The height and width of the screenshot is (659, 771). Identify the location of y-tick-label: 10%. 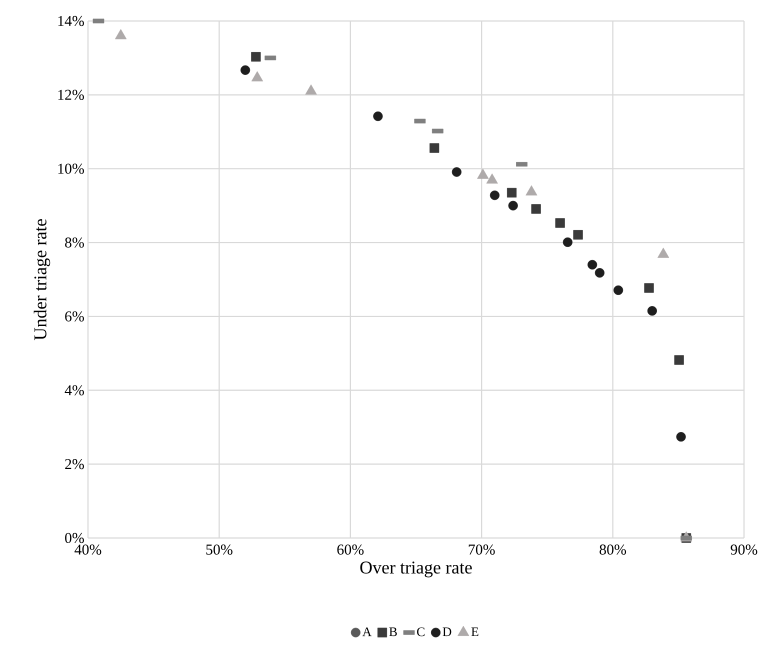
(71, 169).